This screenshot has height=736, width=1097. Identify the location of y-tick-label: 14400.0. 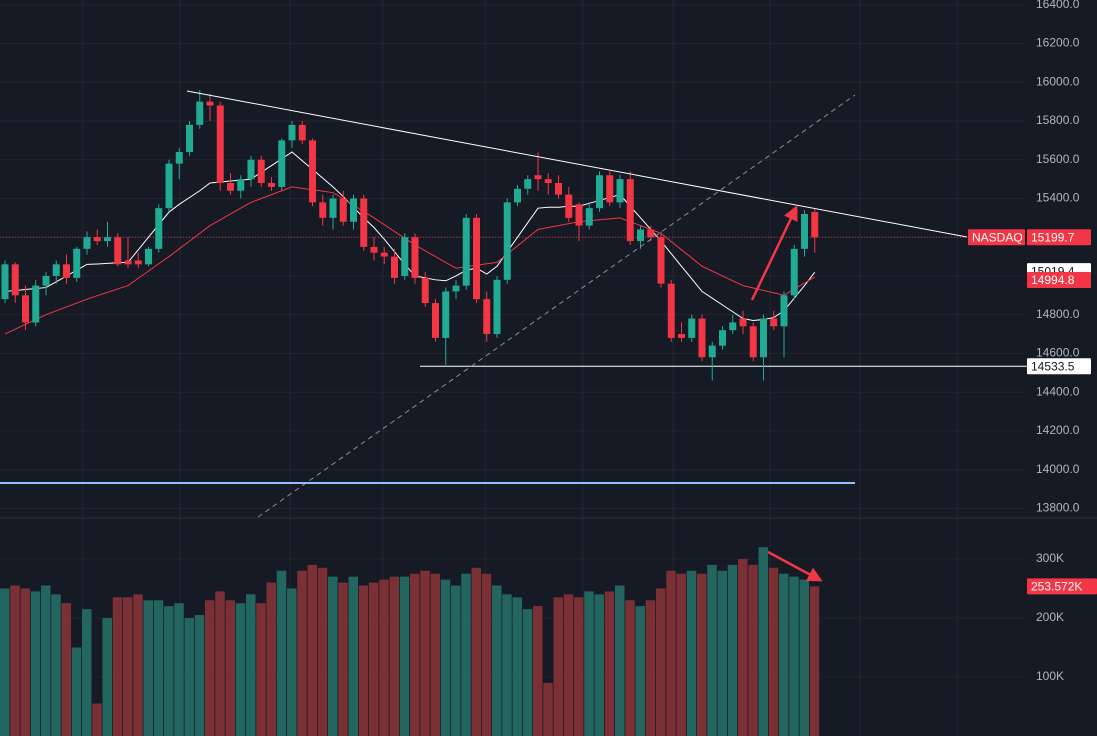
(1058, 391).